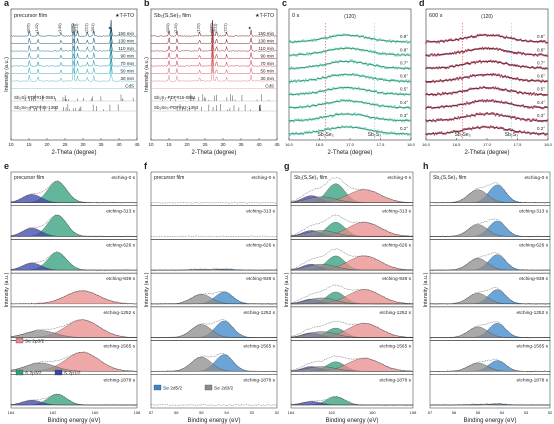  Describe the element at coordinates (490, 391) in the screenshot. I see `row-frame-h` at that location.